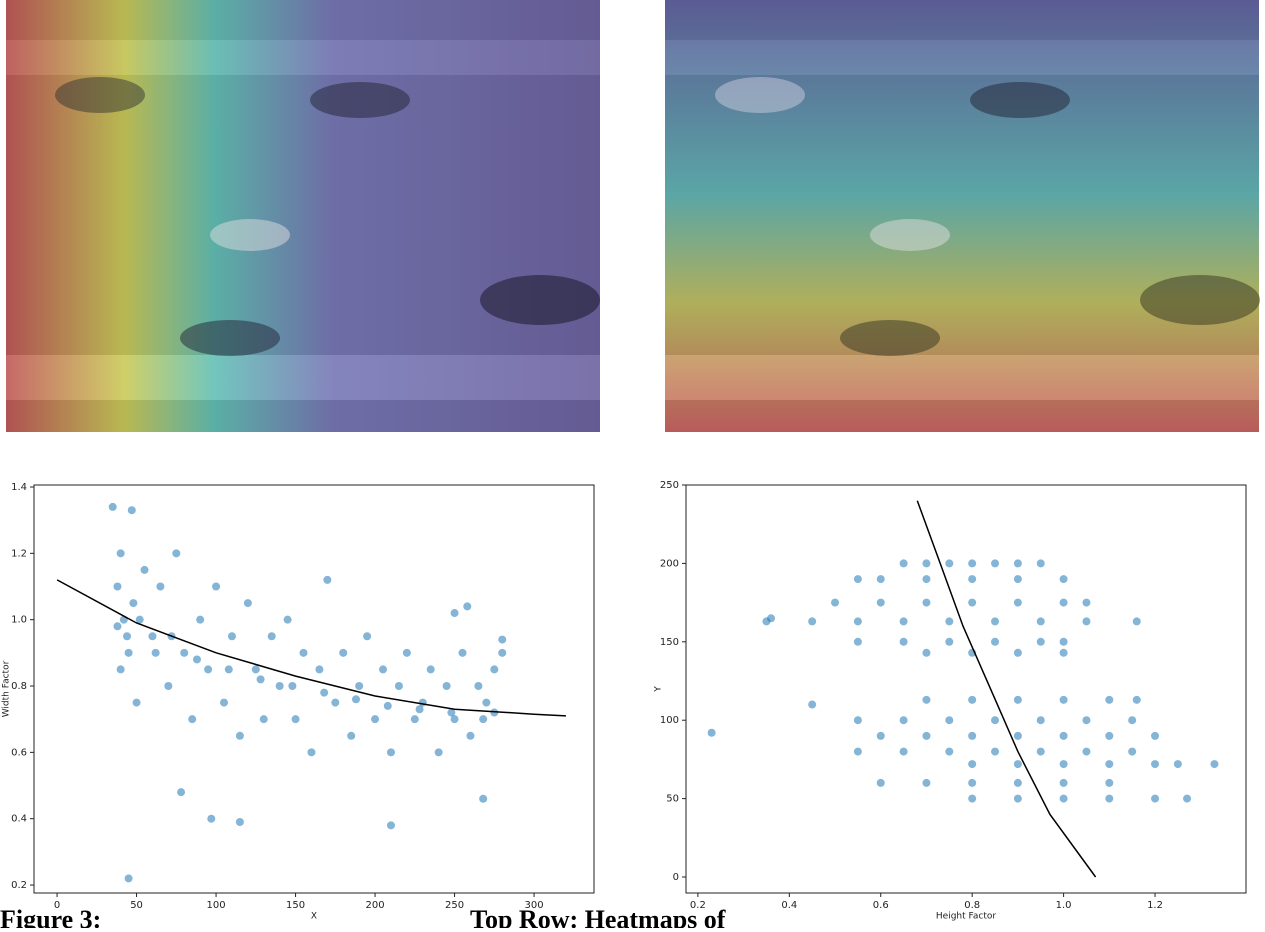 Image resolution: width=1265 pixels, height=932 pixels. I want to click on y-tick-label: 150, so click(669, 642).